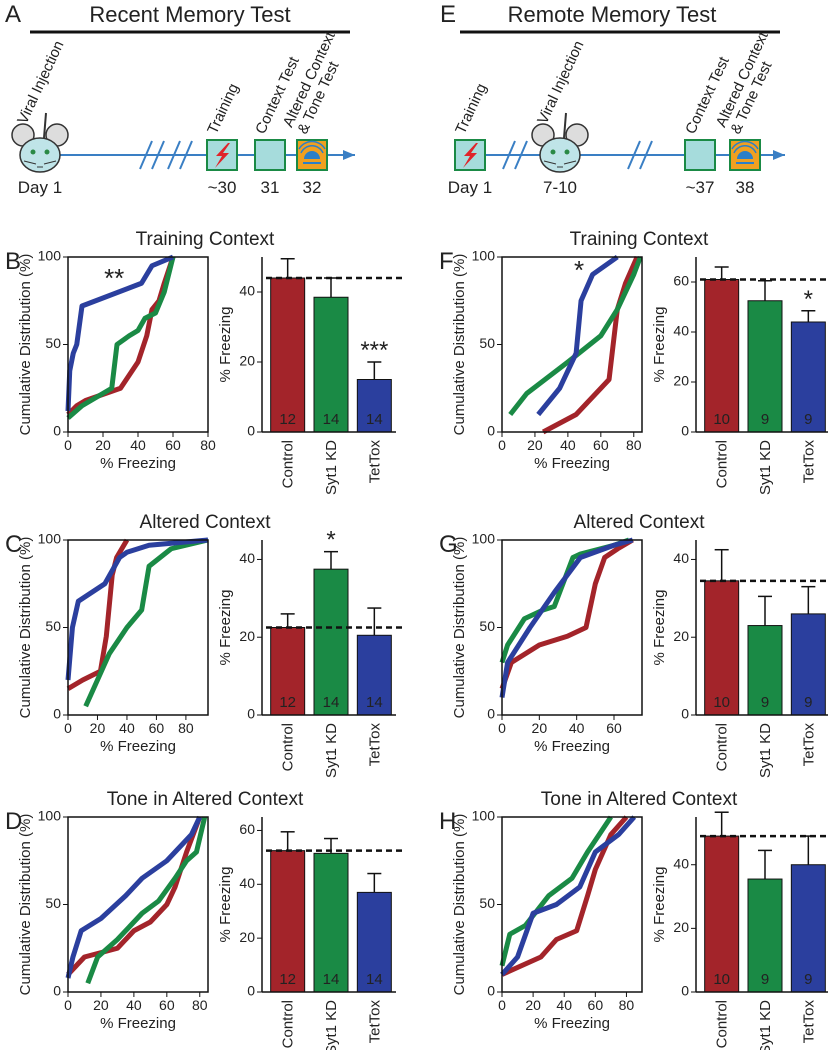 This screenshot has width=828, height=1050. I want to click on n-label: 12, so click(287, 979).